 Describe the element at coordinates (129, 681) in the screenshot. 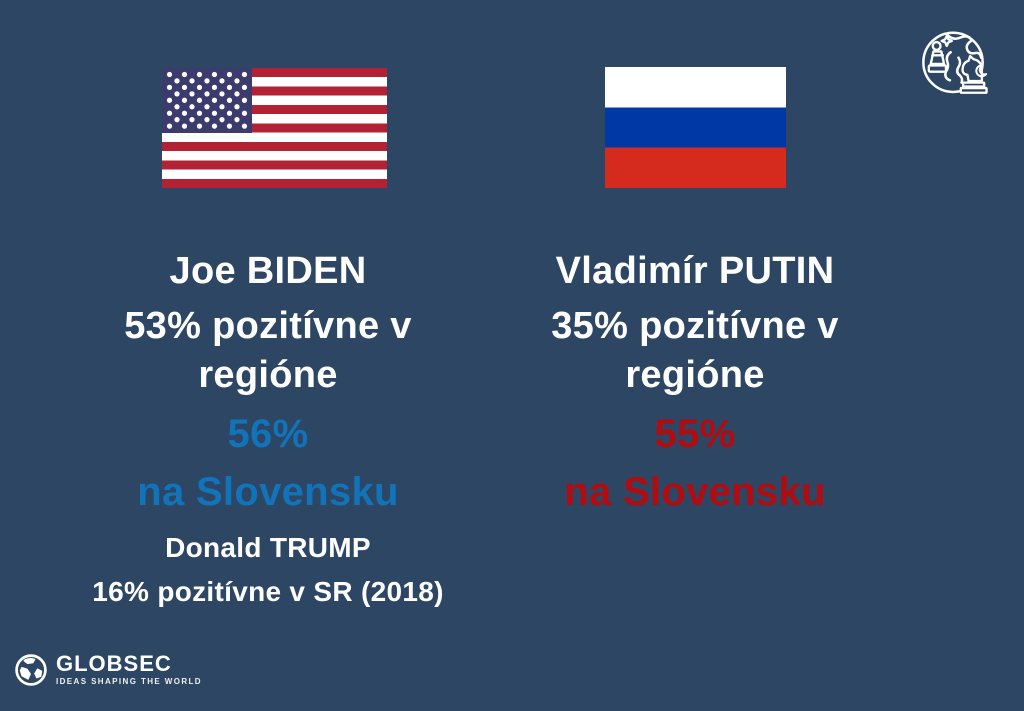

I see `globsec-tagline: IDEAS SHAPING THE WORLD` at that location.